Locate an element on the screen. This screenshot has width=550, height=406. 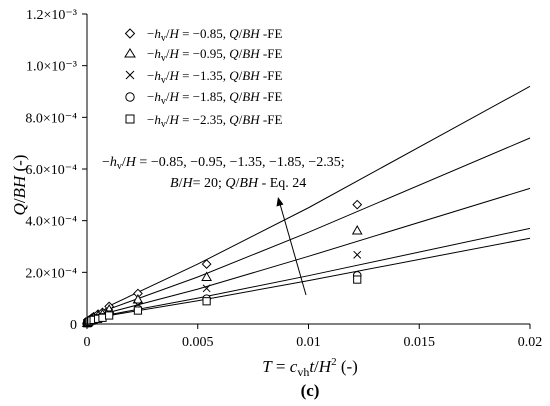
y-tick-label: 1.2×10⁻³ is located at coordinates (51, 15).